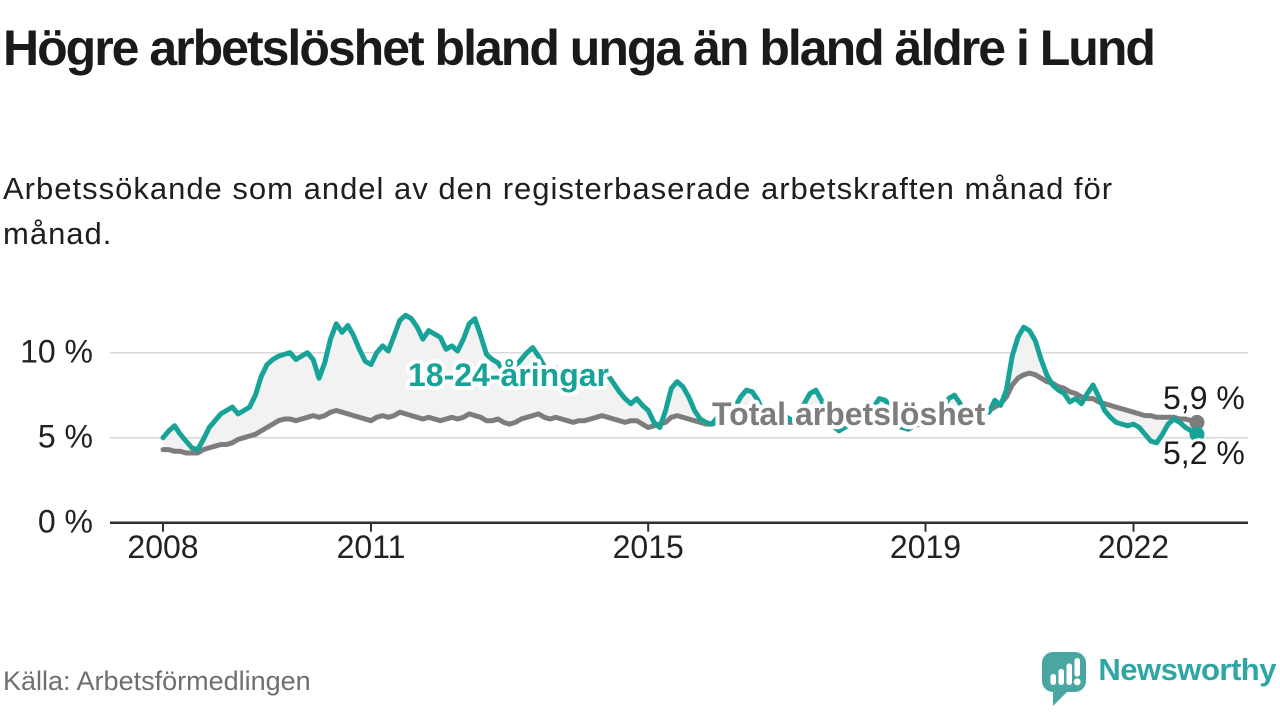 The image size is (1280, 720). I want to click on logo-bars-icon, so click(1065, 672).